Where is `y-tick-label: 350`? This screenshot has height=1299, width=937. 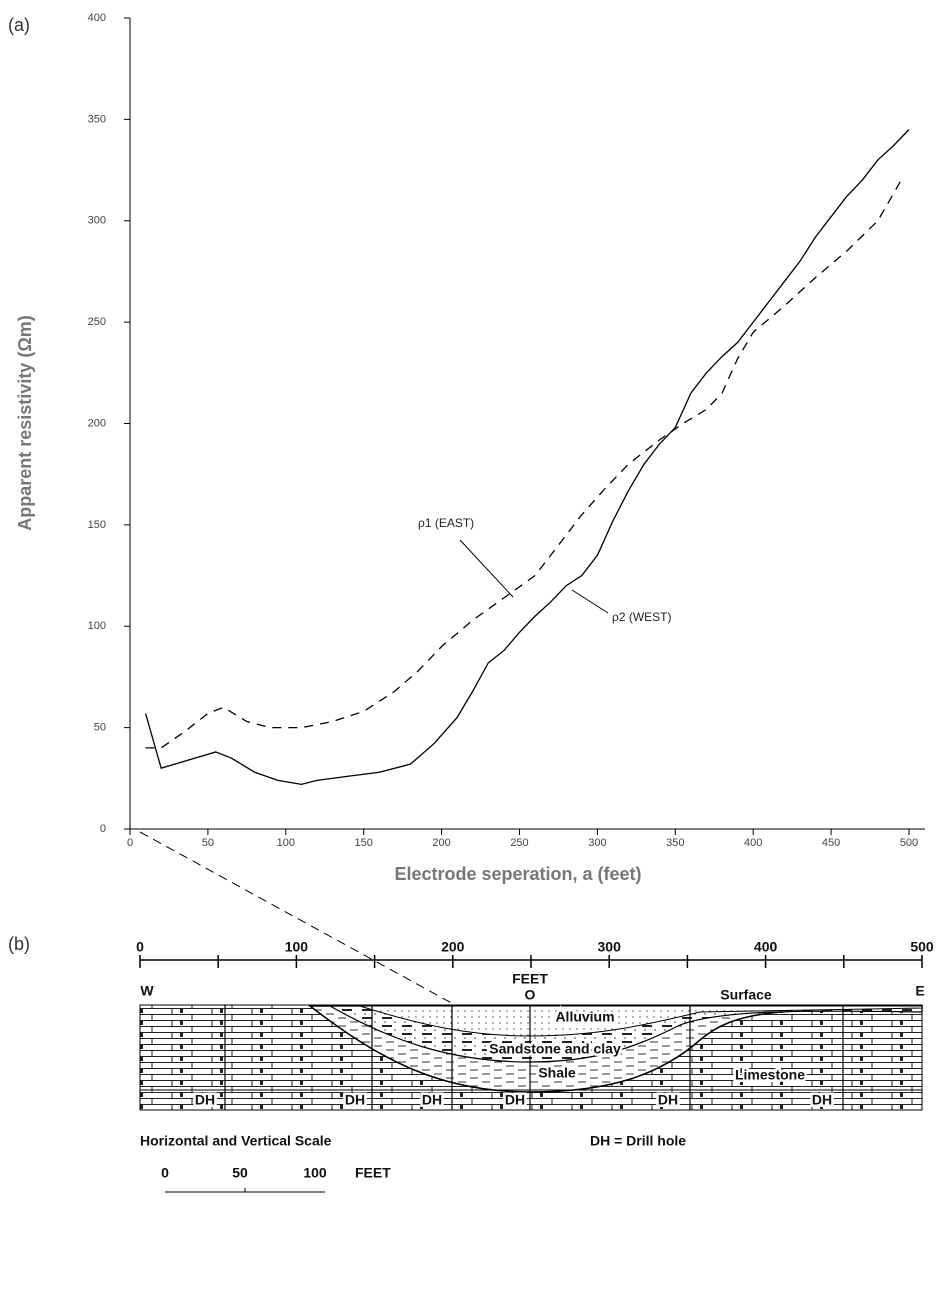
y-tick-label: 350 is located at coordinates (97, 119).